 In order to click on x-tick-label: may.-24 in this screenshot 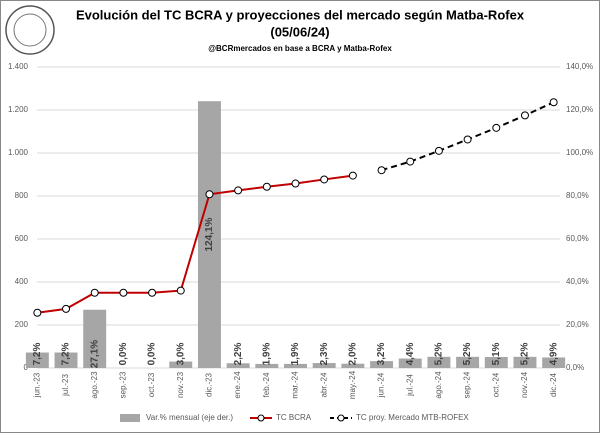, I will do `click(352, 384)`.